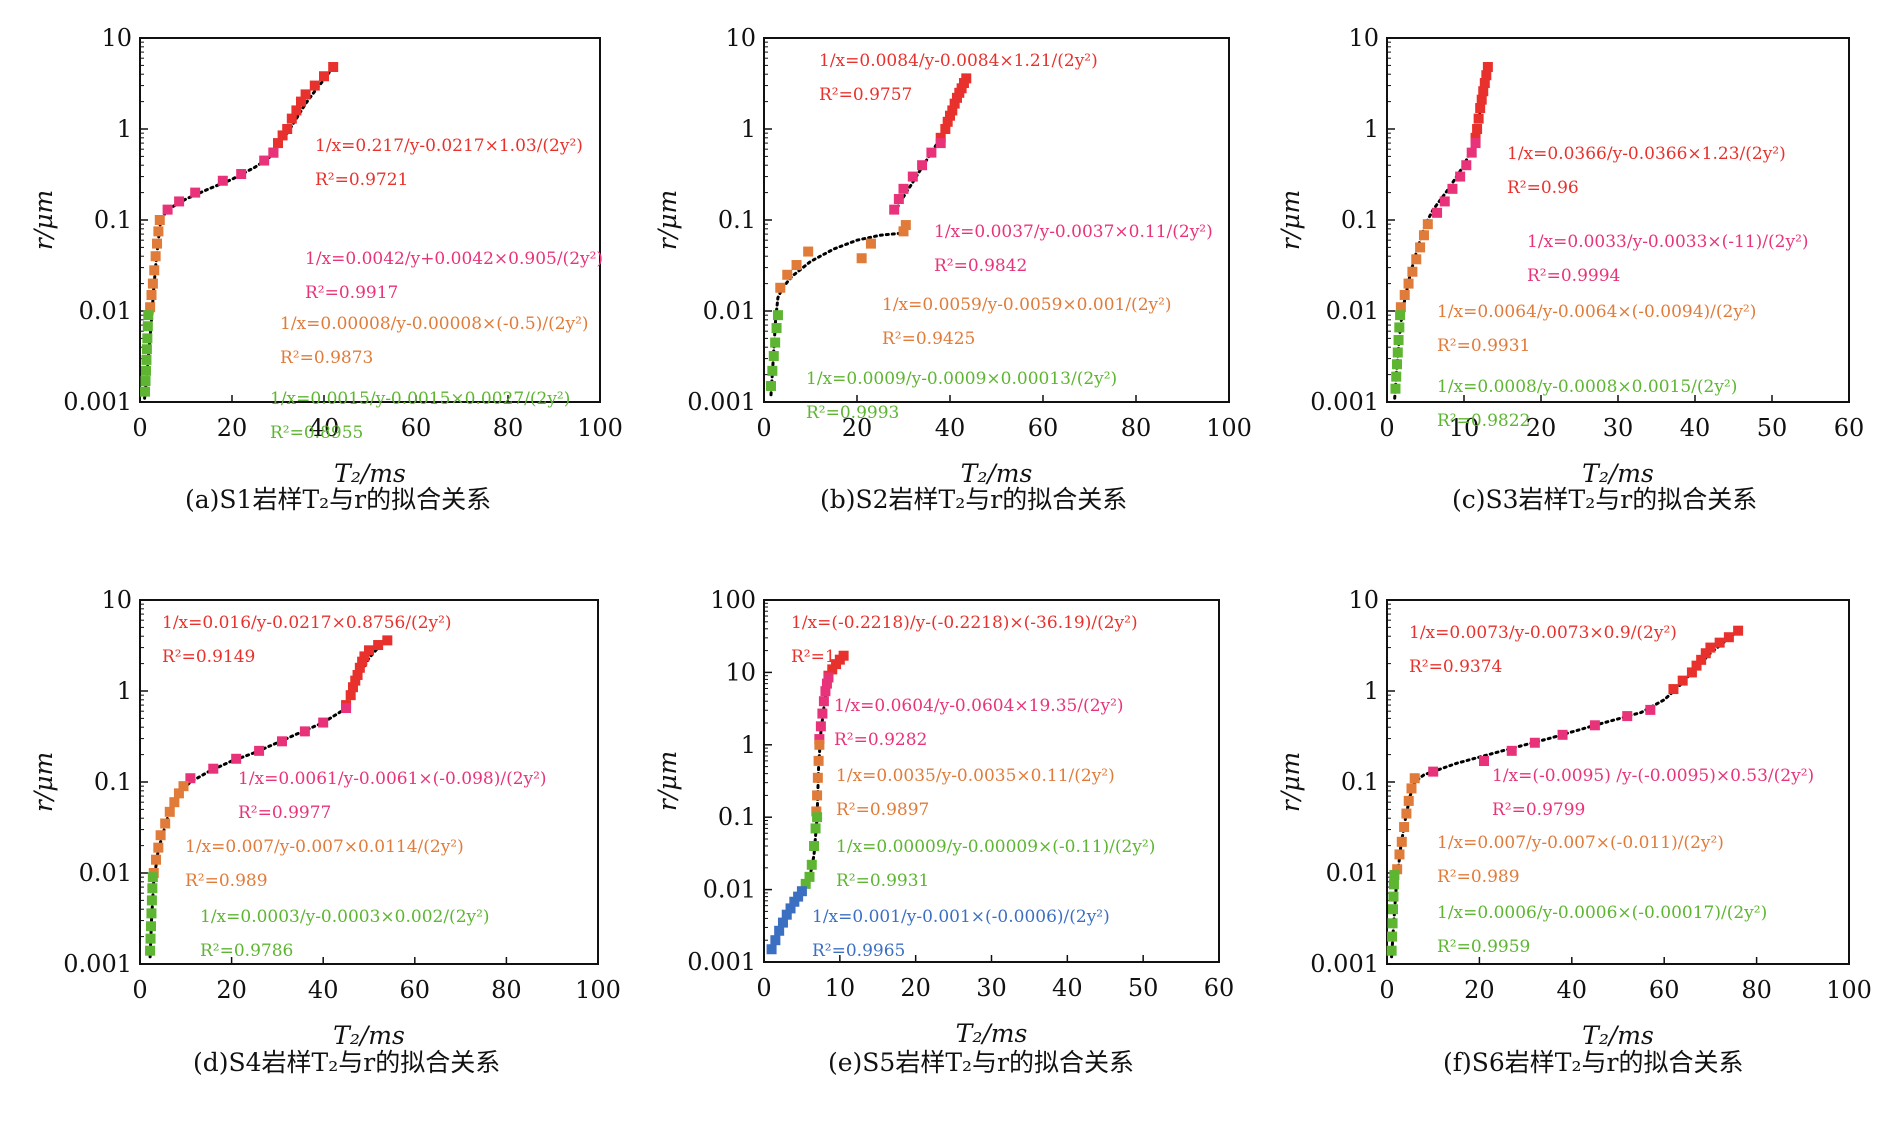  I want to click on r-squared-red: R²=0.9374, so click(1455, 667).